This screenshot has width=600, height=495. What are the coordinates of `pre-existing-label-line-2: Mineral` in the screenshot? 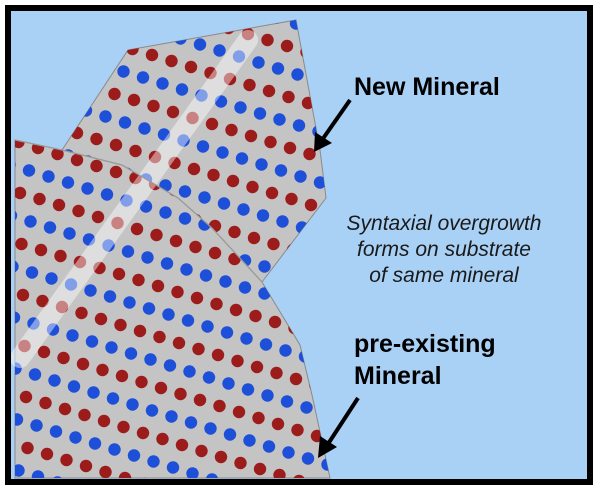 It's located at (398, 376).